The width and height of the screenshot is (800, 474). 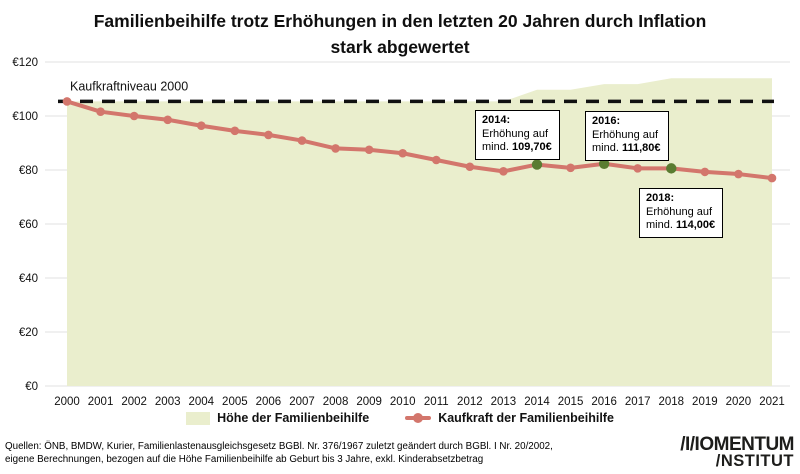 What do you see at coordinates (67, 402) in the screenshot?
I see `x-tick-label: 2000` at bounding box center [67, 402].